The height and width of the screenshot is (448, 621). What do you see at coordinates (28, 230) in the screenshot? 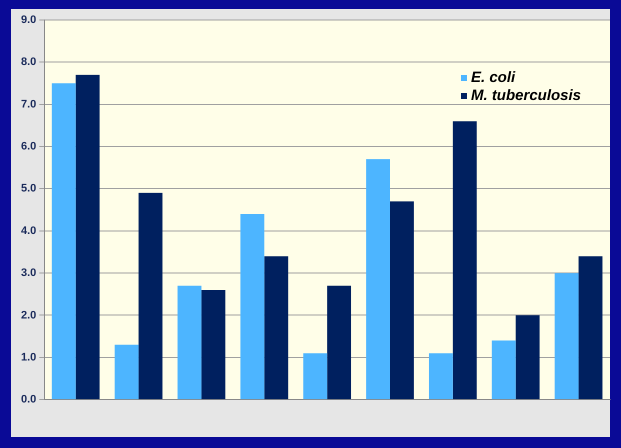
I see `y-tick-label: 4.0` at bounding box center [28, 230].